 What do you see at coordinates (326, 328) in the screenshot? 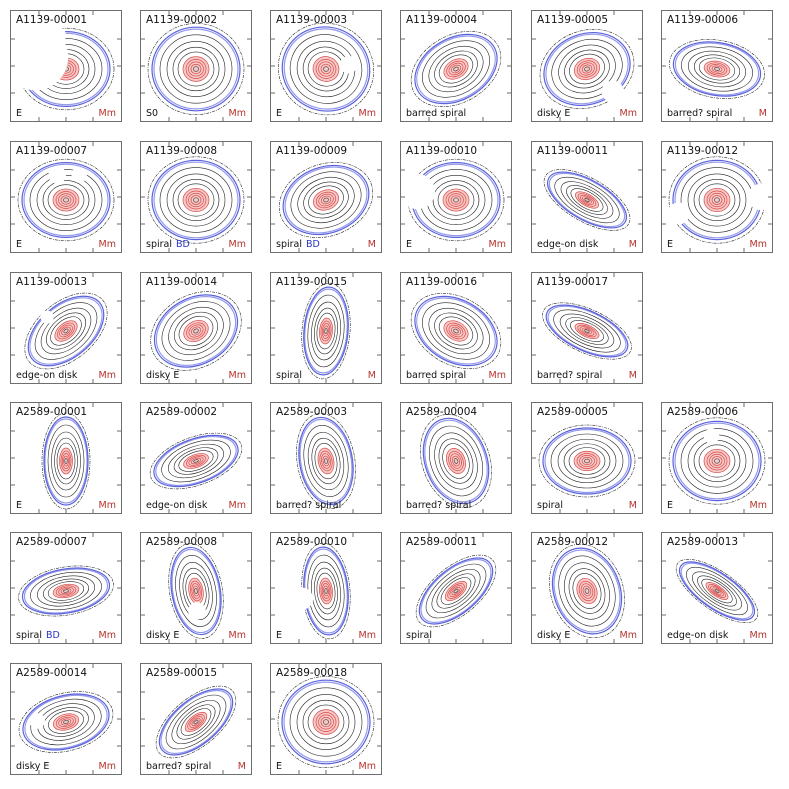
I see `galaxy-panel: A1139-00015 spiral M` at bounding box center [326, 328].